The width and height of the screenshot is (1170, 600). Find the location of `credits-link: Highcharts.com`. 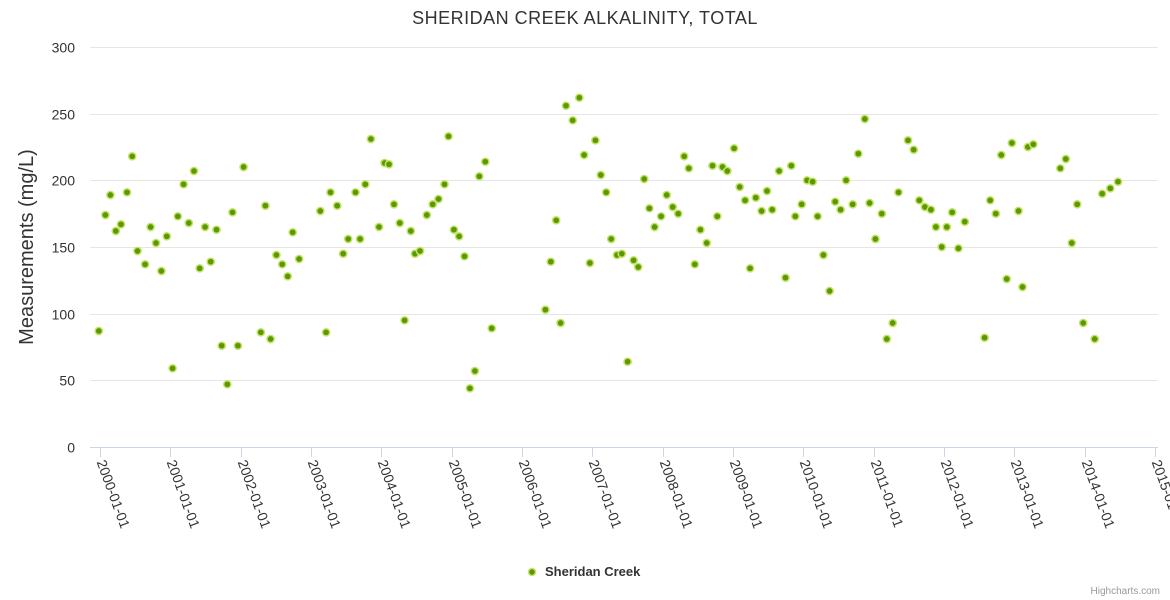

credits-link: Highcharts.com is located at coordinates (1125, 591).